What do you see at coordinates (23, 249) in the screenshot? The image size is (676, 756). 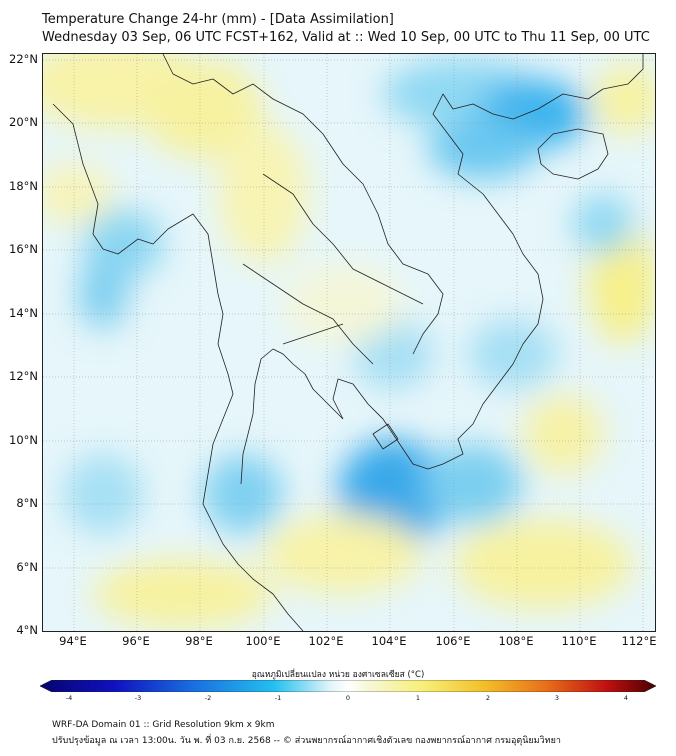 I see `y-tick-label: 16°N` at bounding box center [23, 249].